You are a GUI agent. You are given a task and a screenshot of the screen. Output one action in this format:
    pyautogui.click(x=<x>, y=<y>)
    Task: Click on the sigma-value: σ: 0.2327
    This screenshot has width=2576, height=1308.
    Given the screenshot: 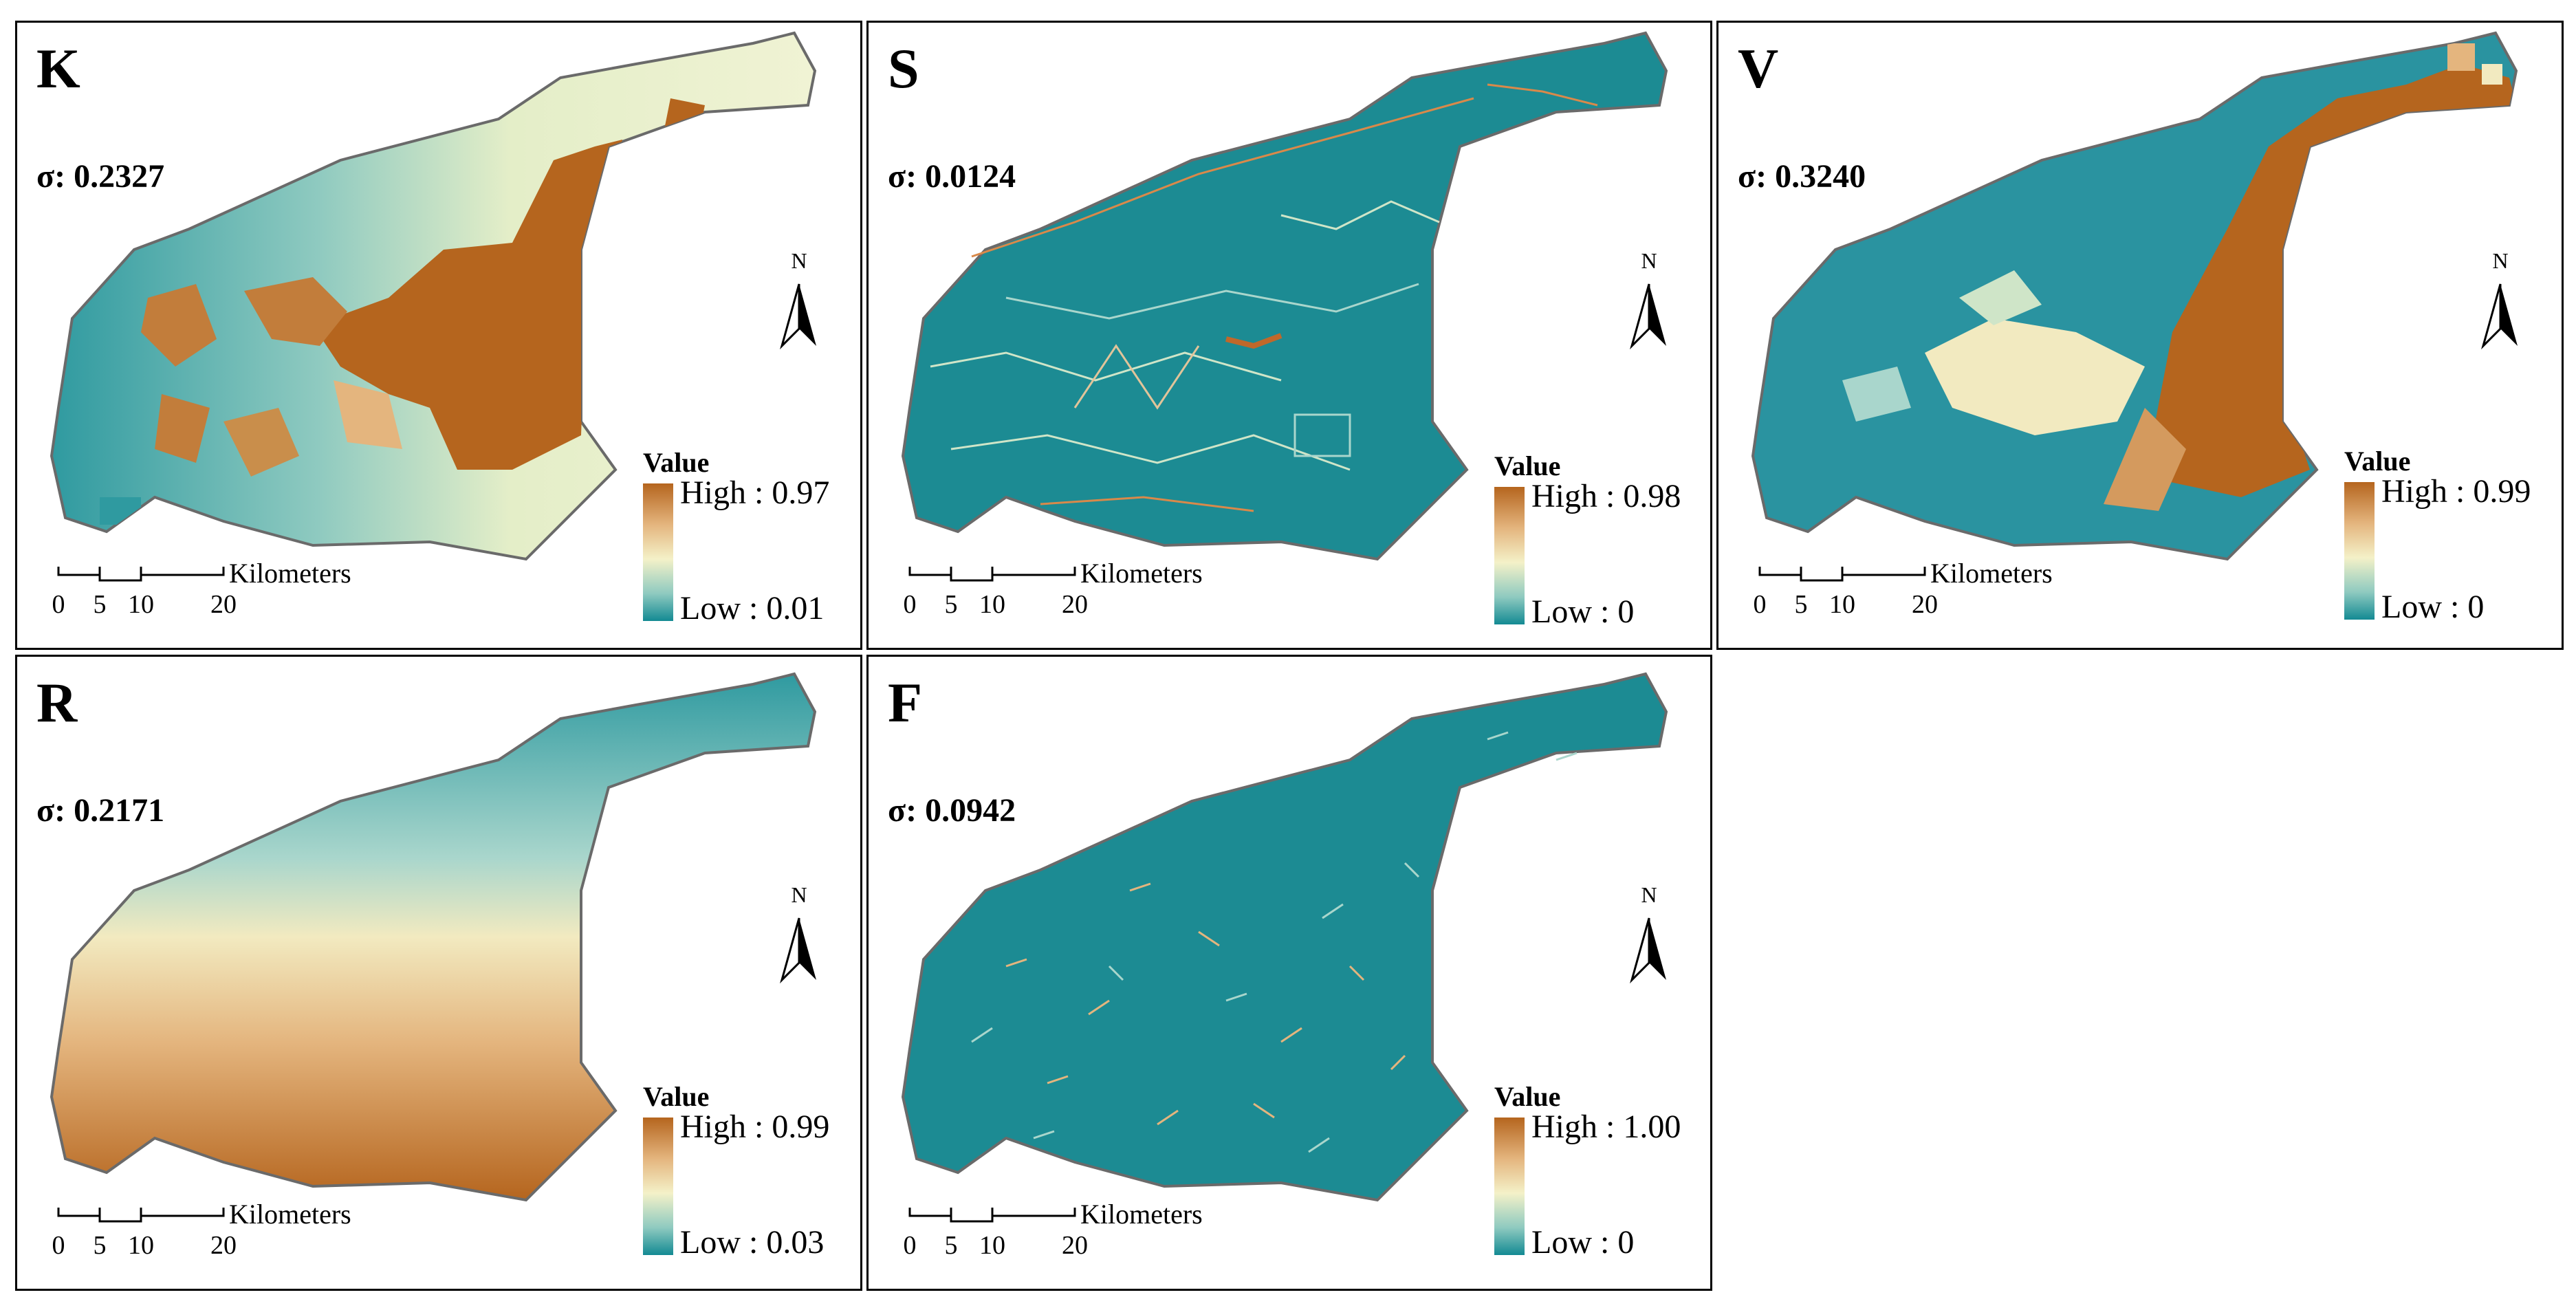 What is the action you would take?
    pyautogui.click(x=100, y=177)
    